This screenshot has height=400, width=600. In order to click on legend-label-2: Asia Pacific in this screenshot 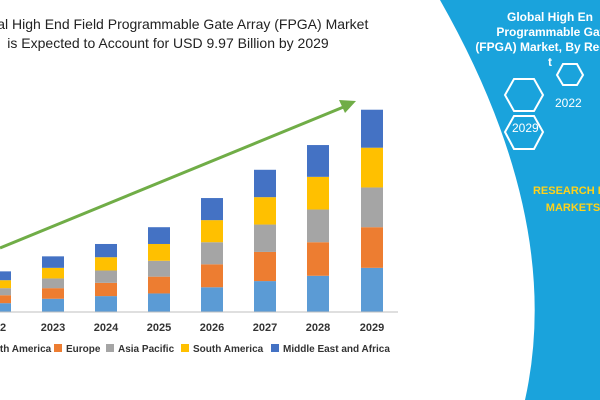, I will do `click(146, 349)`.